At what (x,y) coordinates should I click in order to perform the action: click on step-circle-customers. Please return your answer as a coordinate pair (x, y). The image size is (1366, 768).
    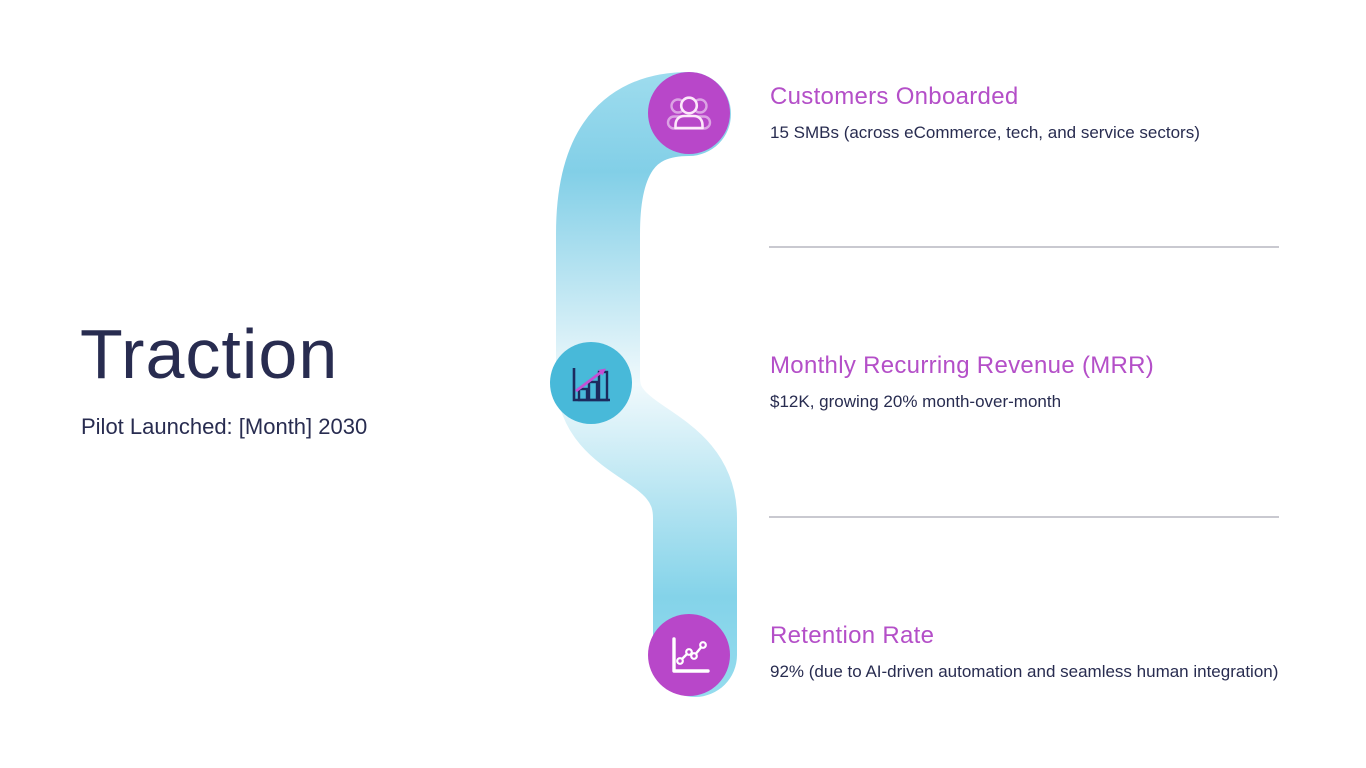
    Looking at the image, I should click on (689, 113).